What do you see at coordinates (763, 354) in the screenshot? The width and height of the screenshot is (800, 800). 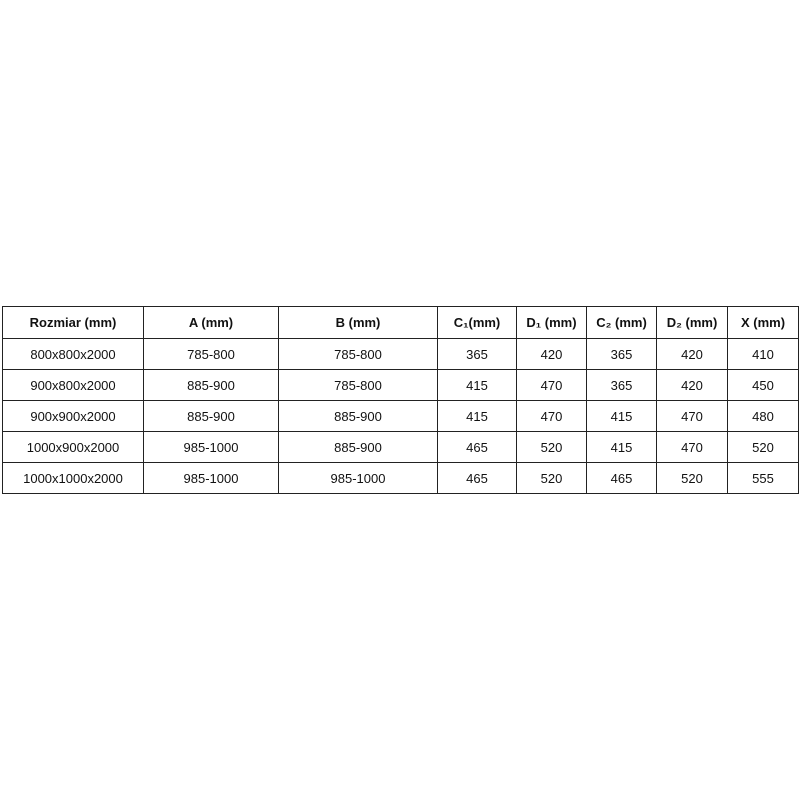 I see `table-cell: 410` at bounding box center [763, 354].